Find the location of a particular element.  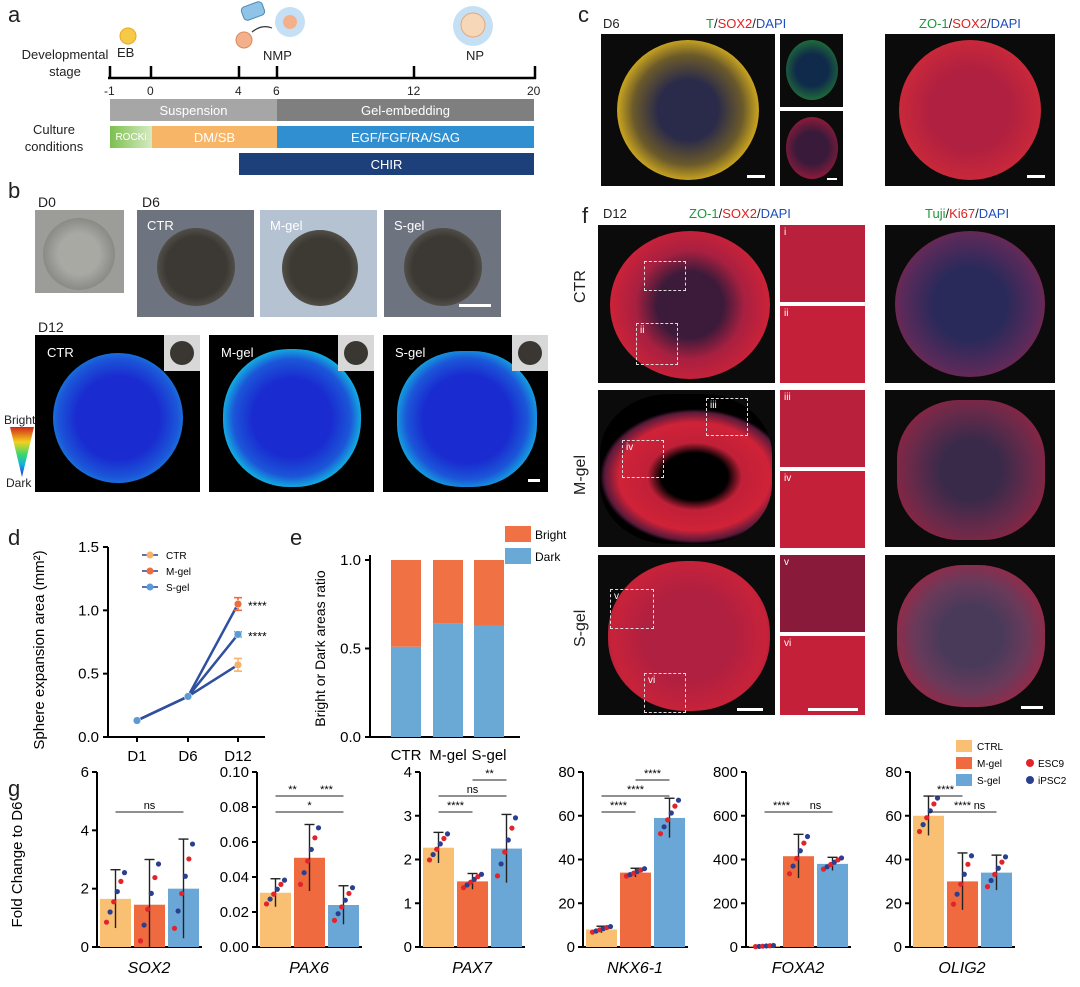

bar-bright is located at coordinates (489, 593).